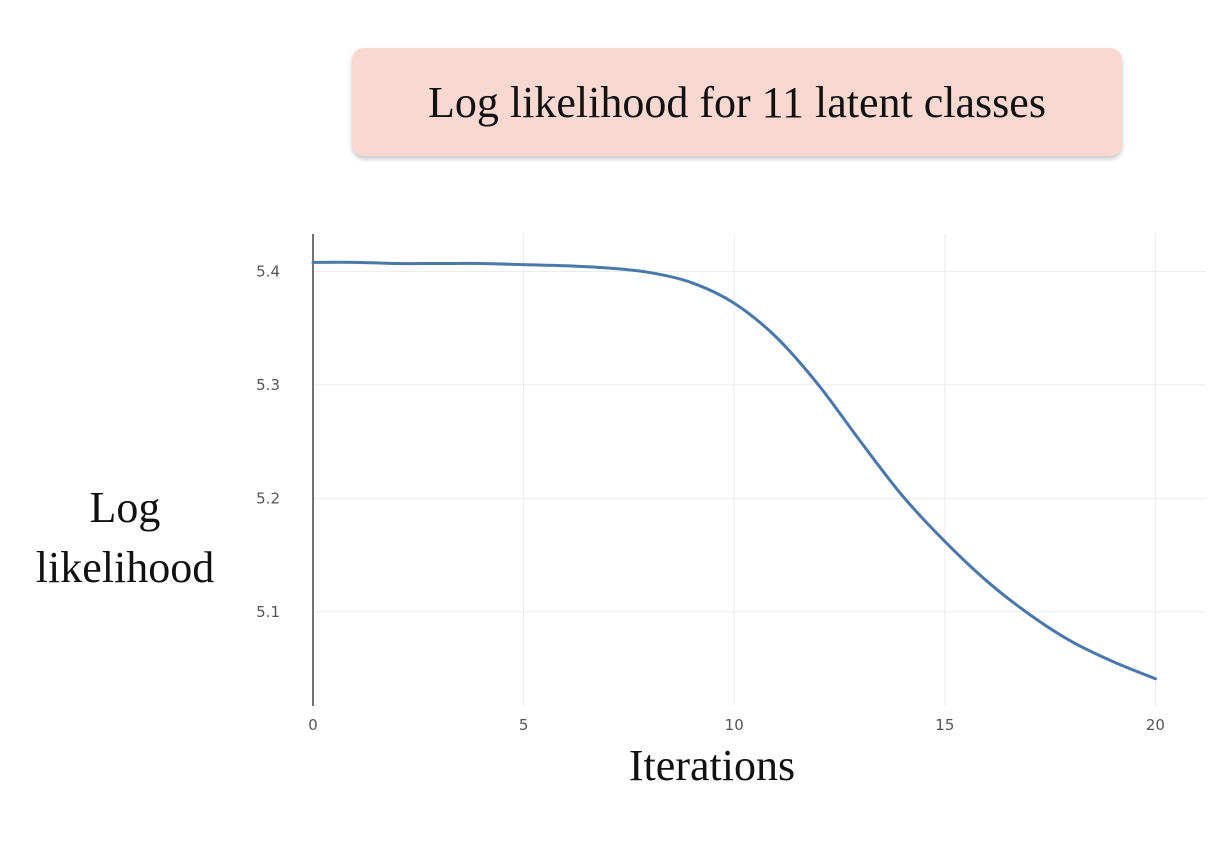 The width and height of the screenshot is (1222, 858). Describe the element at coordinates (268, 271) in the screenshot. I see `y-tick-label: 5.4` at that location.